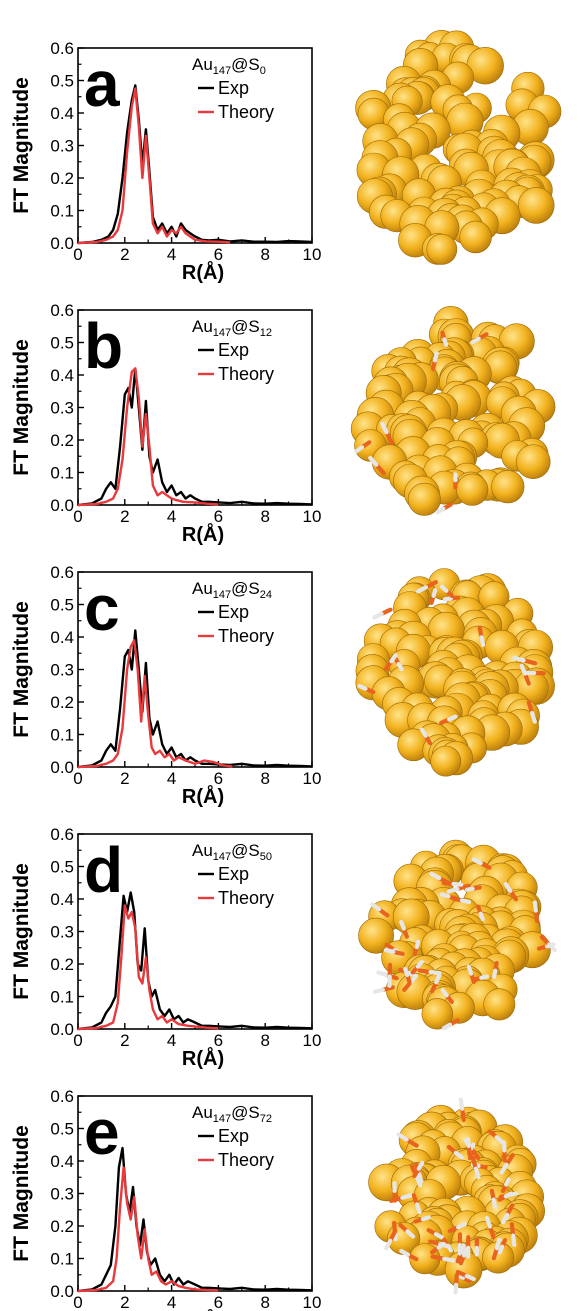 The width and height of the screenshot is (581, 1311). Describe the element at coordinates (124, 778) in the screenshot. I see `x-tick-label: 2` at that location.